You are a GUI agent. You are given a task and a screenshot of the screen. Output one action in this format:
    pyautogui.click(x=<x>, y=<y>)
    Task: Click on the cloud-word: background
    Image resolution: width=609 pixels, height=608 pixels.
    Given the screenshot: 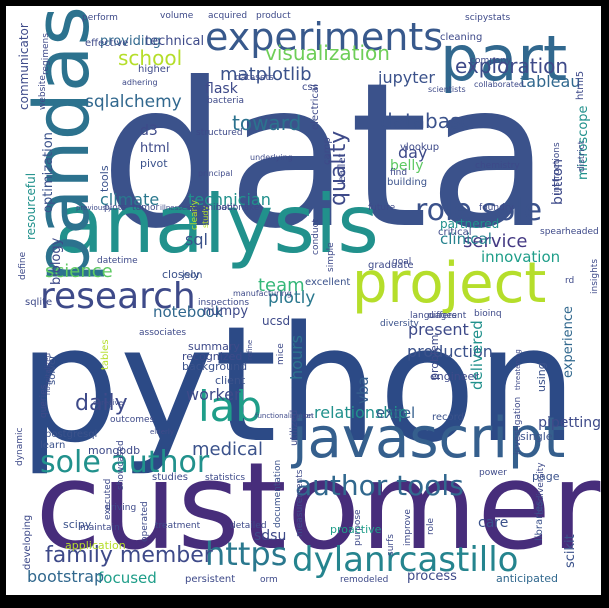 What is the action you would take?
    pyautogui.click(x=214, y=366)
    